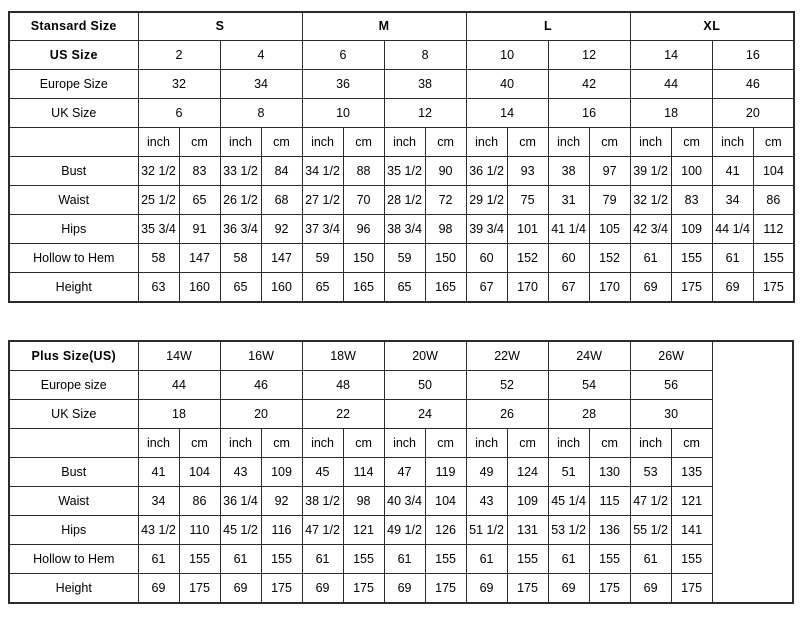 The width and height of the screenshot is (800, 621). I want to click on cell-hollow-to-hem: 58, so click(158, 258).